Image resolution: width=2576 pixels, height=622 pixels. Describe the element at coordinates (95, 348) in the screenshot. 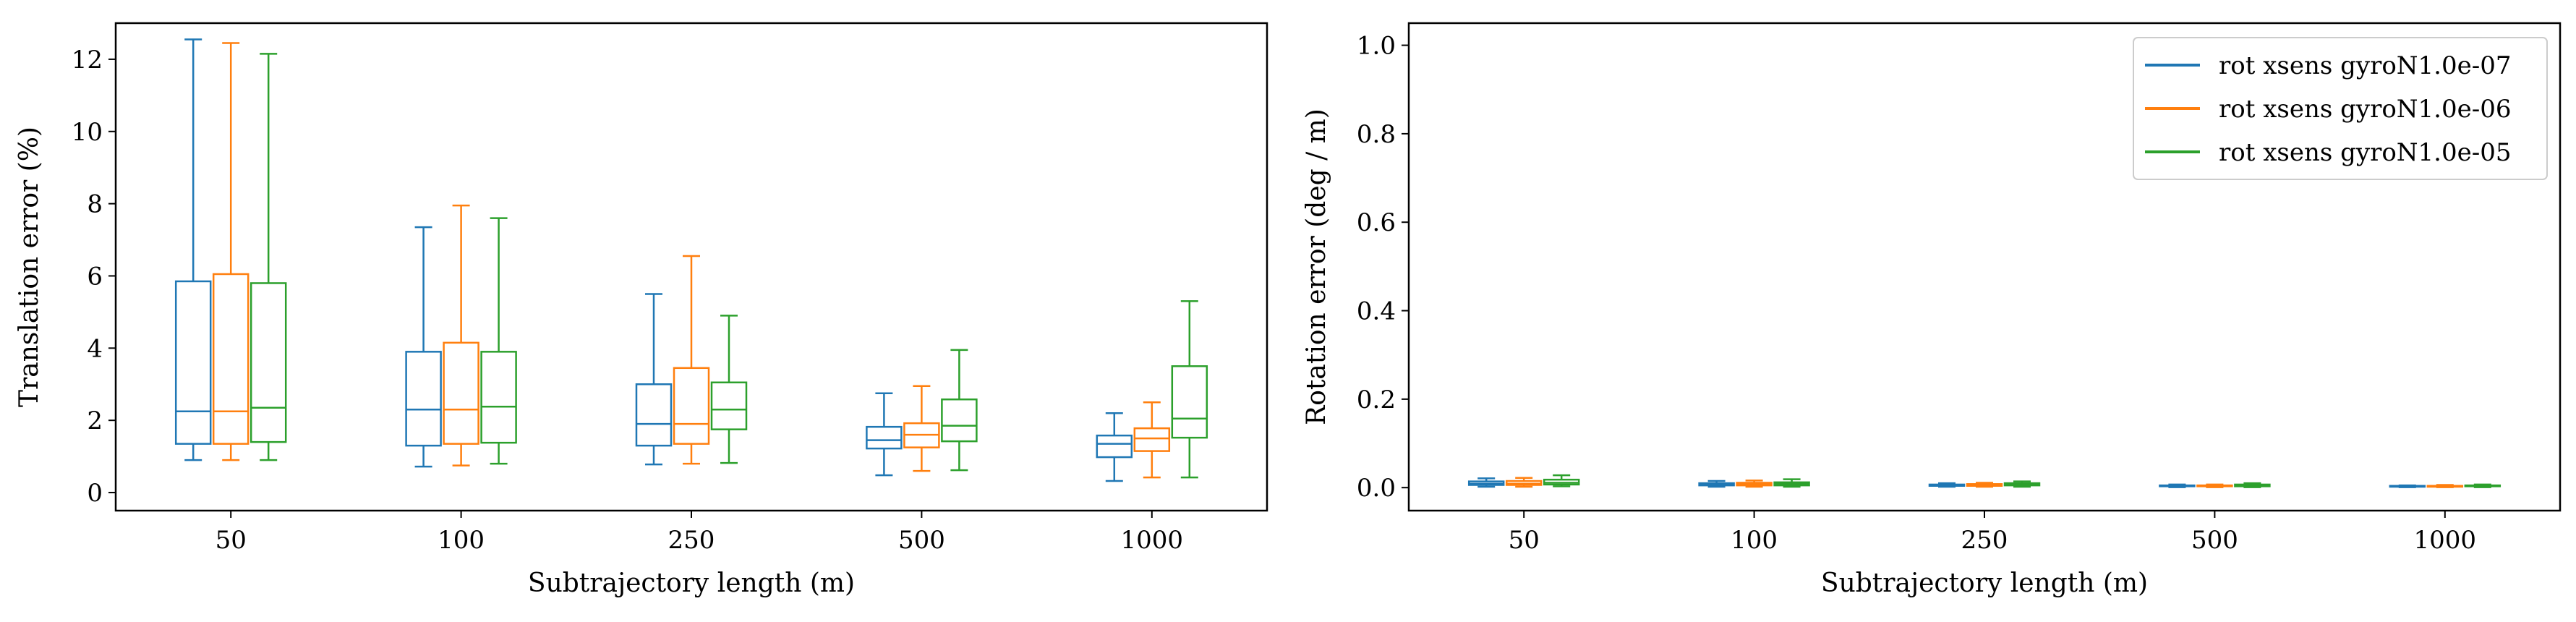

I see `y-tick-label: 4` at that location.